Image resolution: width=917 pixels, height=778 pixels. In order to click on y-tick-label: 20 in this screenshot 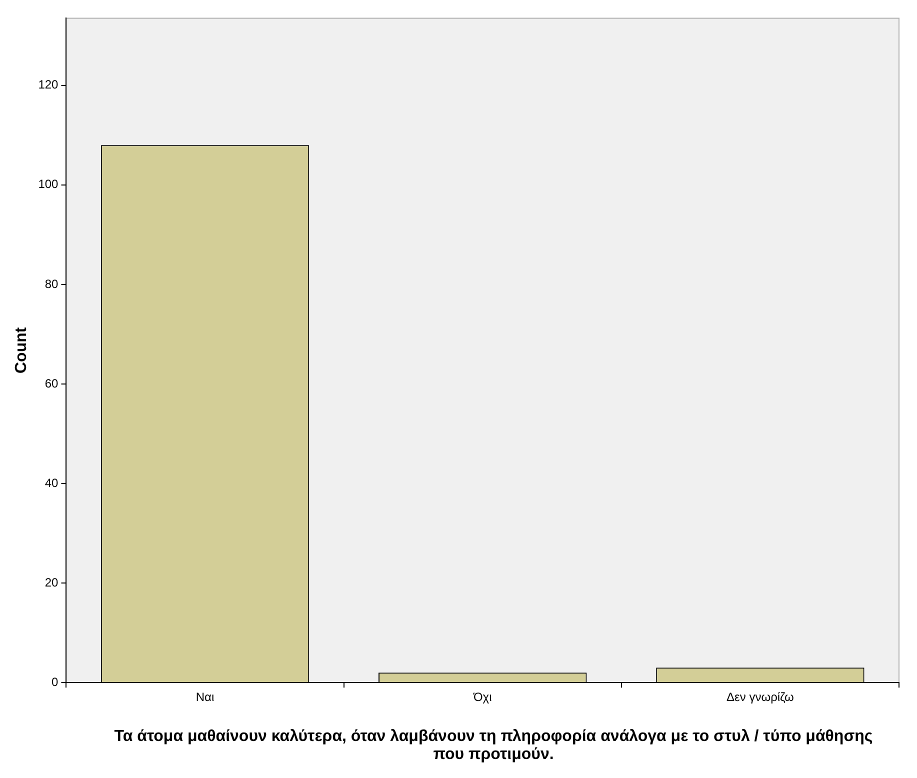, I will do `click(51, 582)`.